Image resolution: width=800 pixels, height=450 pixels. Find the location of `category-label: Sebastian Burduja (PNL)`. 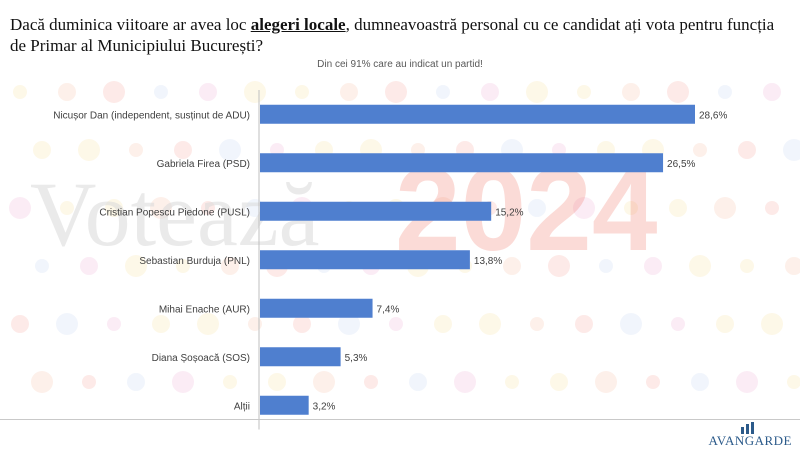

category-label: Sebastian Burduja (PNL) is located at coordinates (194, 261).